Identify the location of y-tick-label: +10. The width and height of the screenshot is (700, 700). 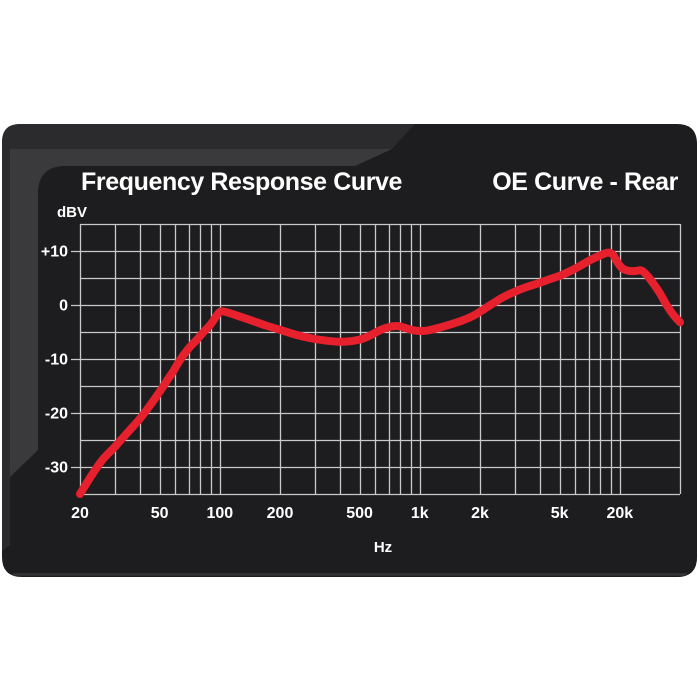
(54, 252).